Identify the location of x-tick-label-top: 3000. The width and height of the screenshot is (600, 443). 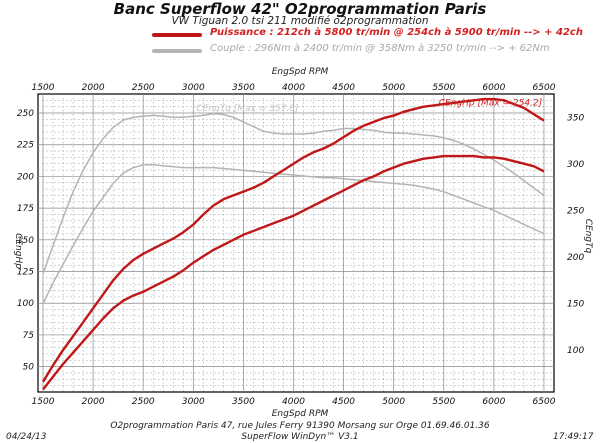
(193, 88).